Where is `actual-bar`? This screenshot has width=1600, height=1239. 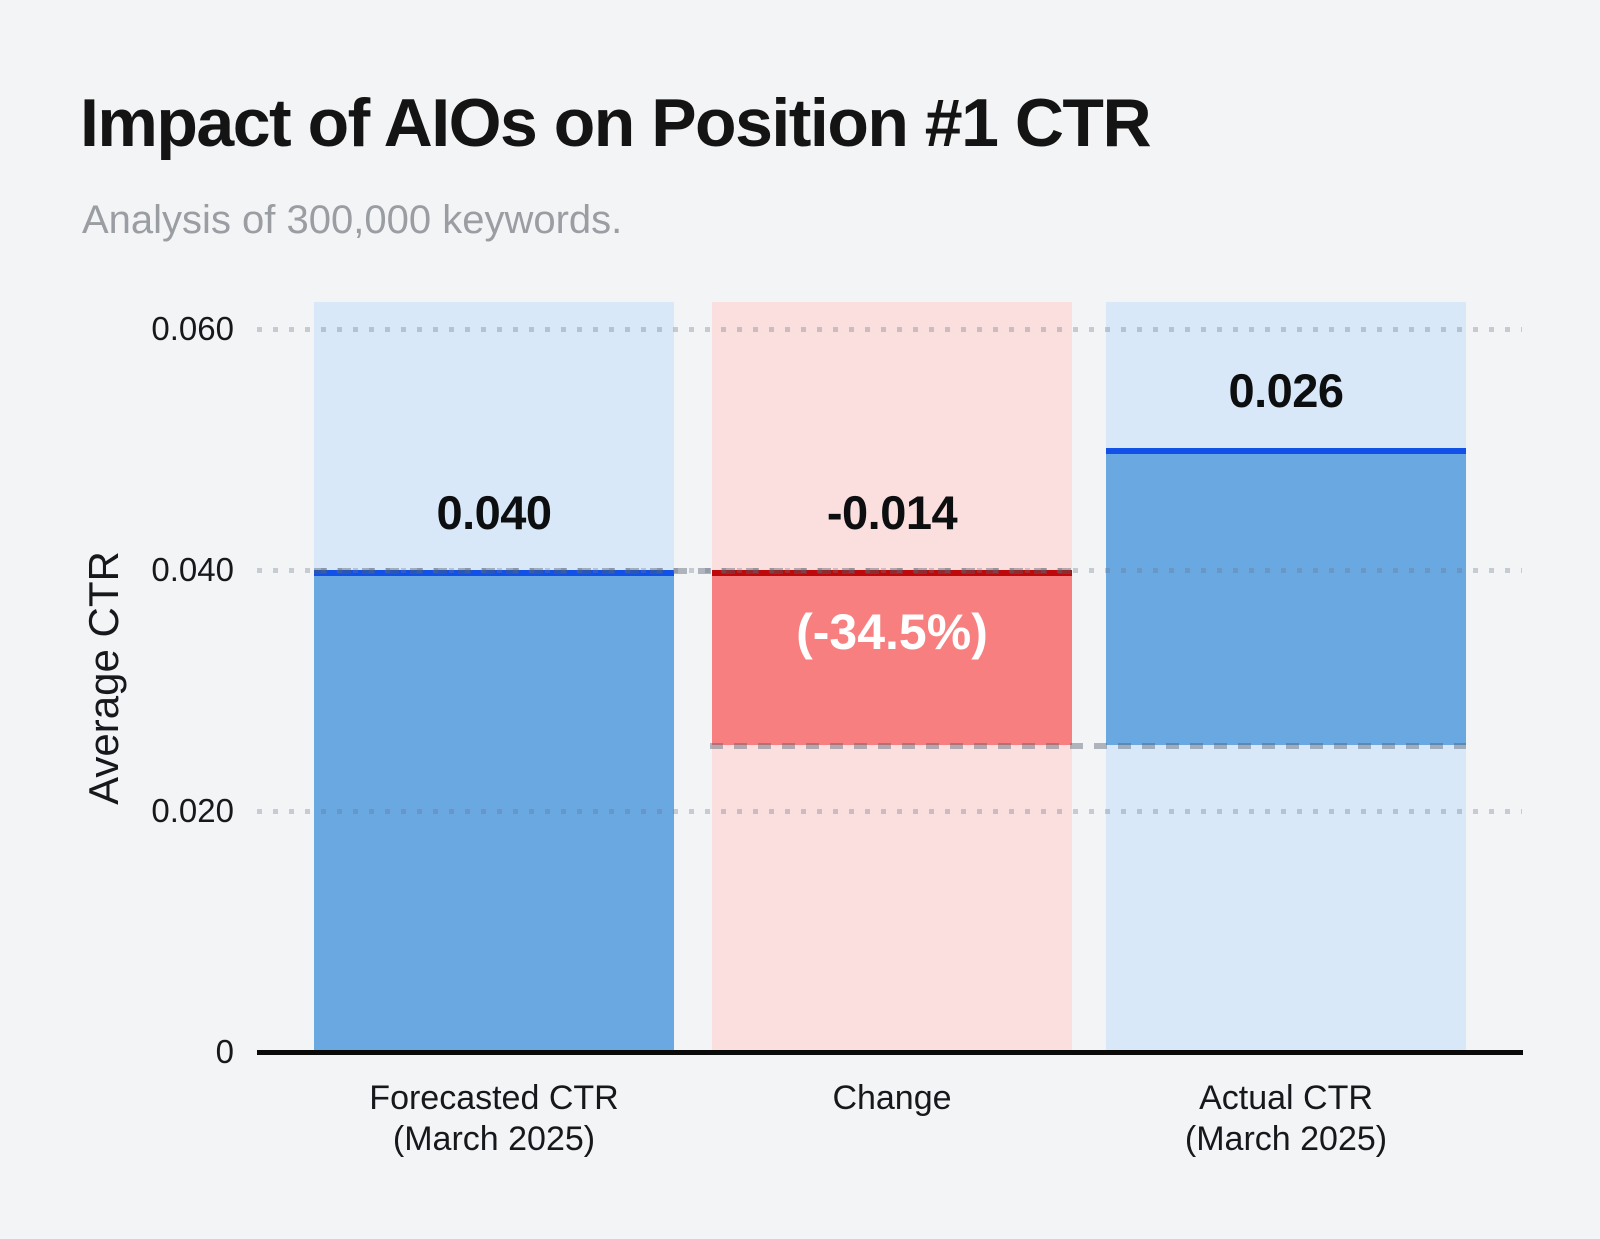
actual-bar is located at coordinates (1286, 596).